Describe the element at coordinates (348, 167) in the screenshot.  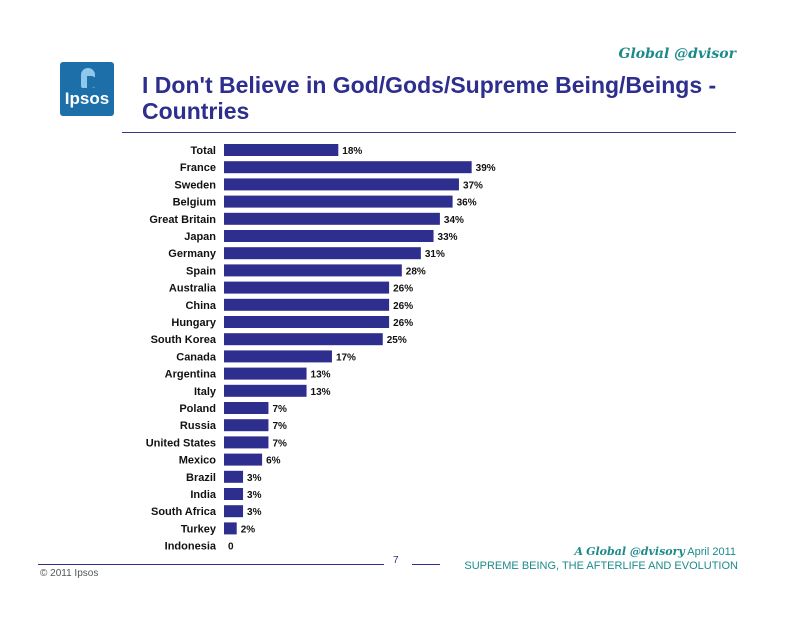
I see `bar-france` at that location.